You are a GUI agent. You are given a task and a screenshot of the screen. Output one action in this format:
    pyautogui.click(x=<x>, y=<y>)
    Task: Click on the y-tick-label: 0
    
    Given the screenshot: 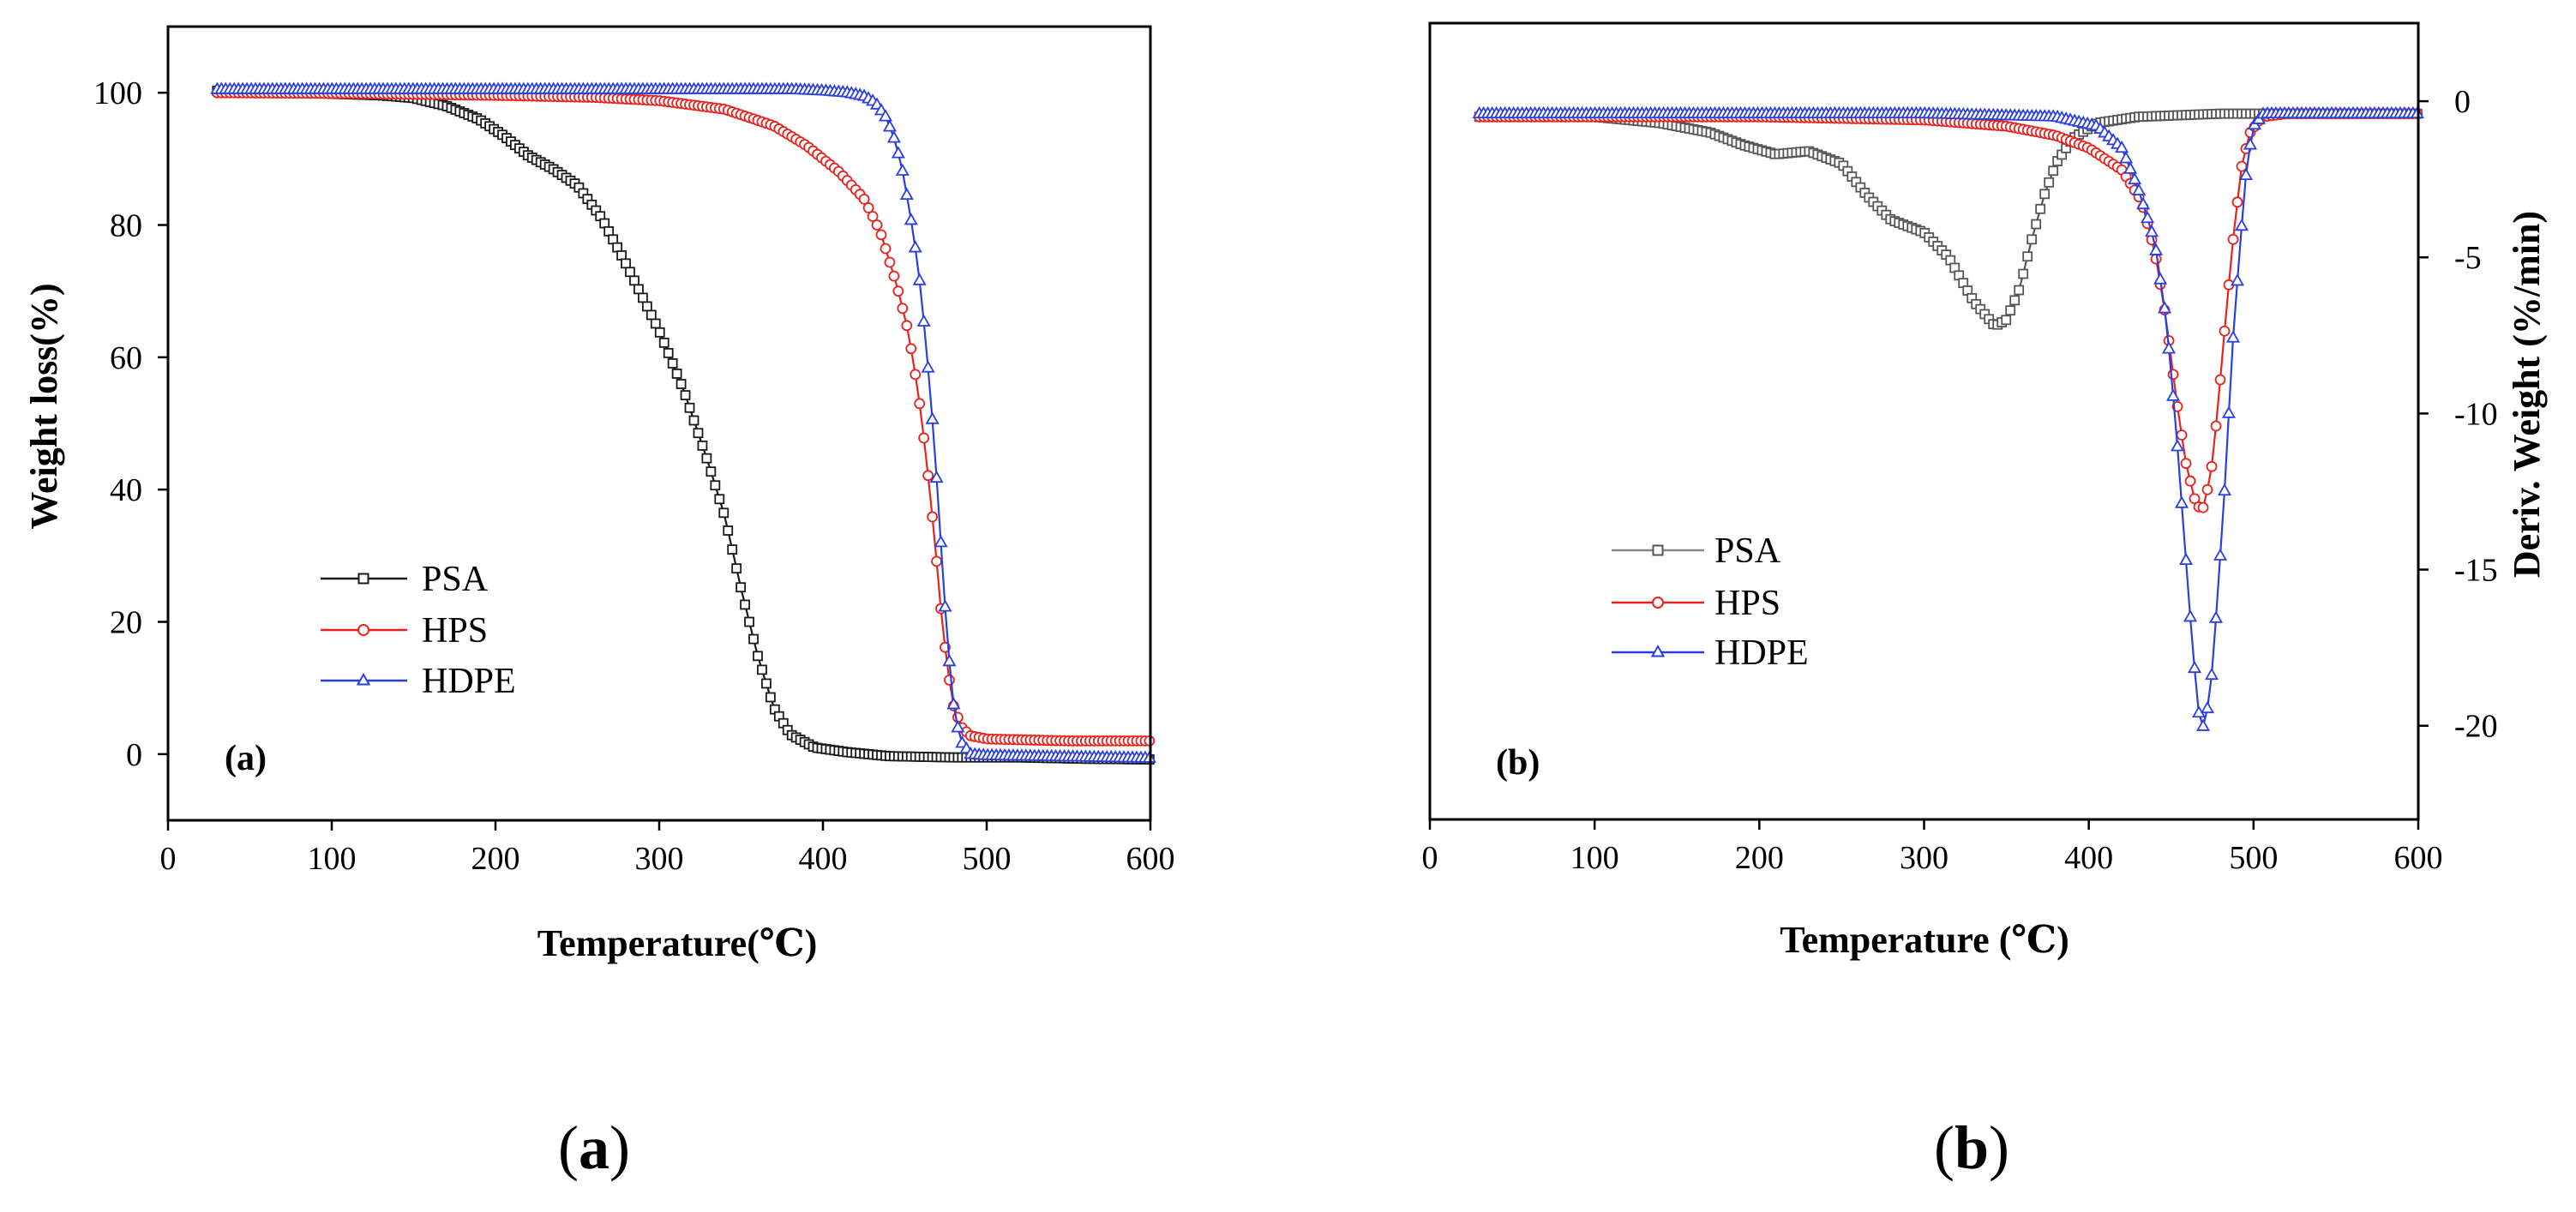 What is the action you would take?
    pyautogui.click(x=2462, y=102)
    